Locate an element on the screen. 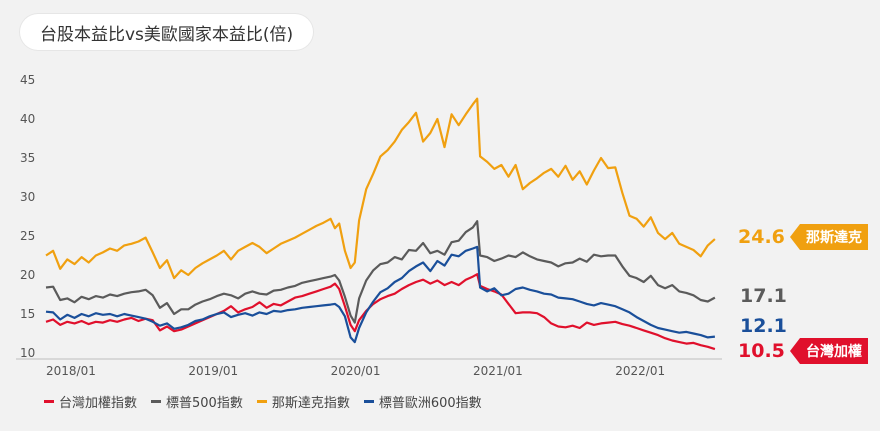  end-value-label: 12.1 is located at coordinates (763, 326).